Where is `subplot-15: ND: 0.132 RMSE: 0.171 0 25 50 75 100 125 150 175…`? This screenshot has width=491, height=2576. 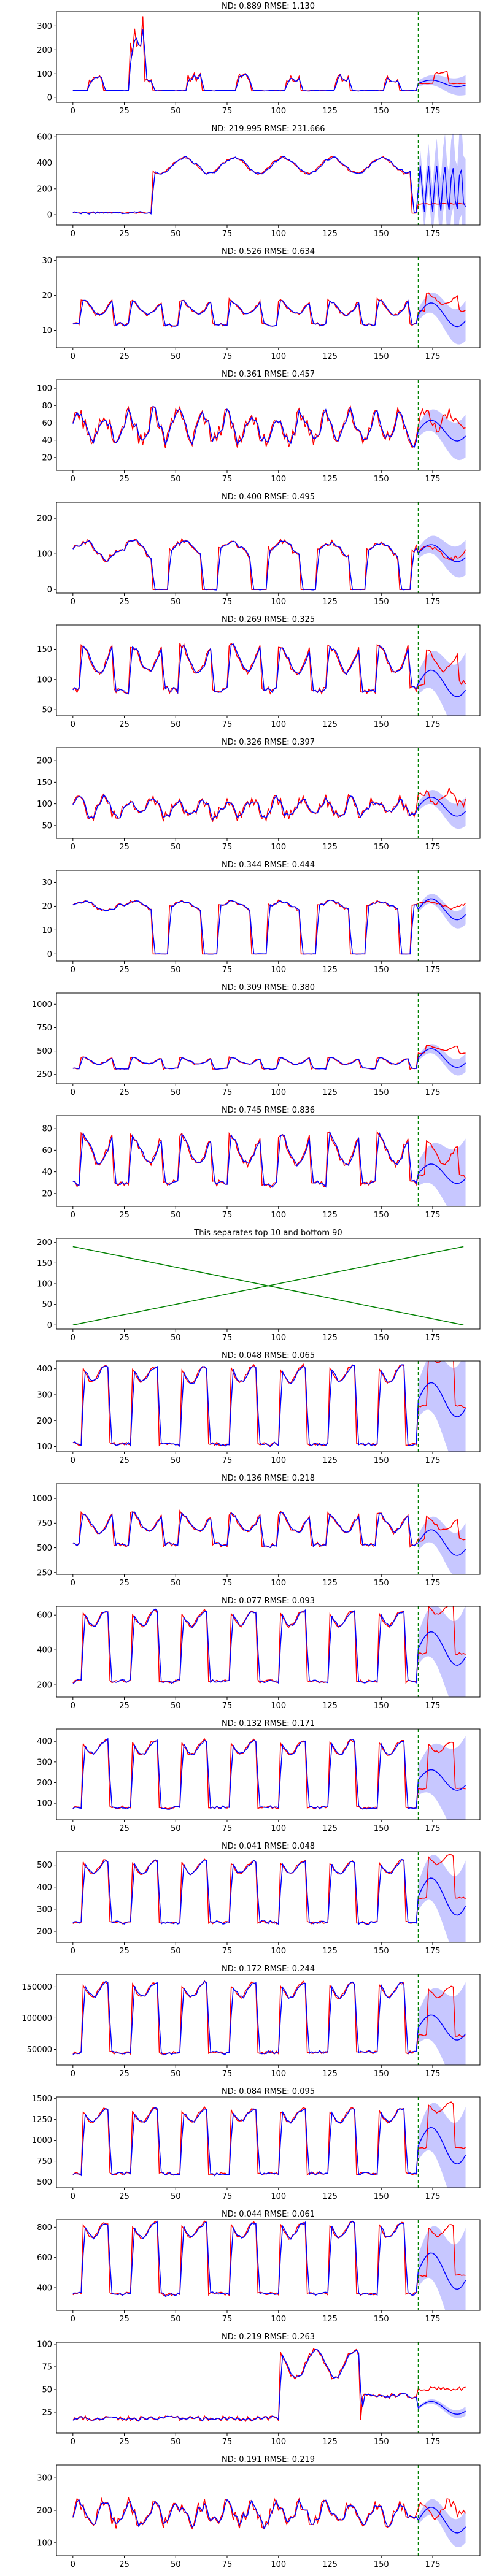
subplot-15: ND: 0.132 RMSE: 0.171 0 25 50 75 100 125 150 175… is located at coordinates (259, 1776).